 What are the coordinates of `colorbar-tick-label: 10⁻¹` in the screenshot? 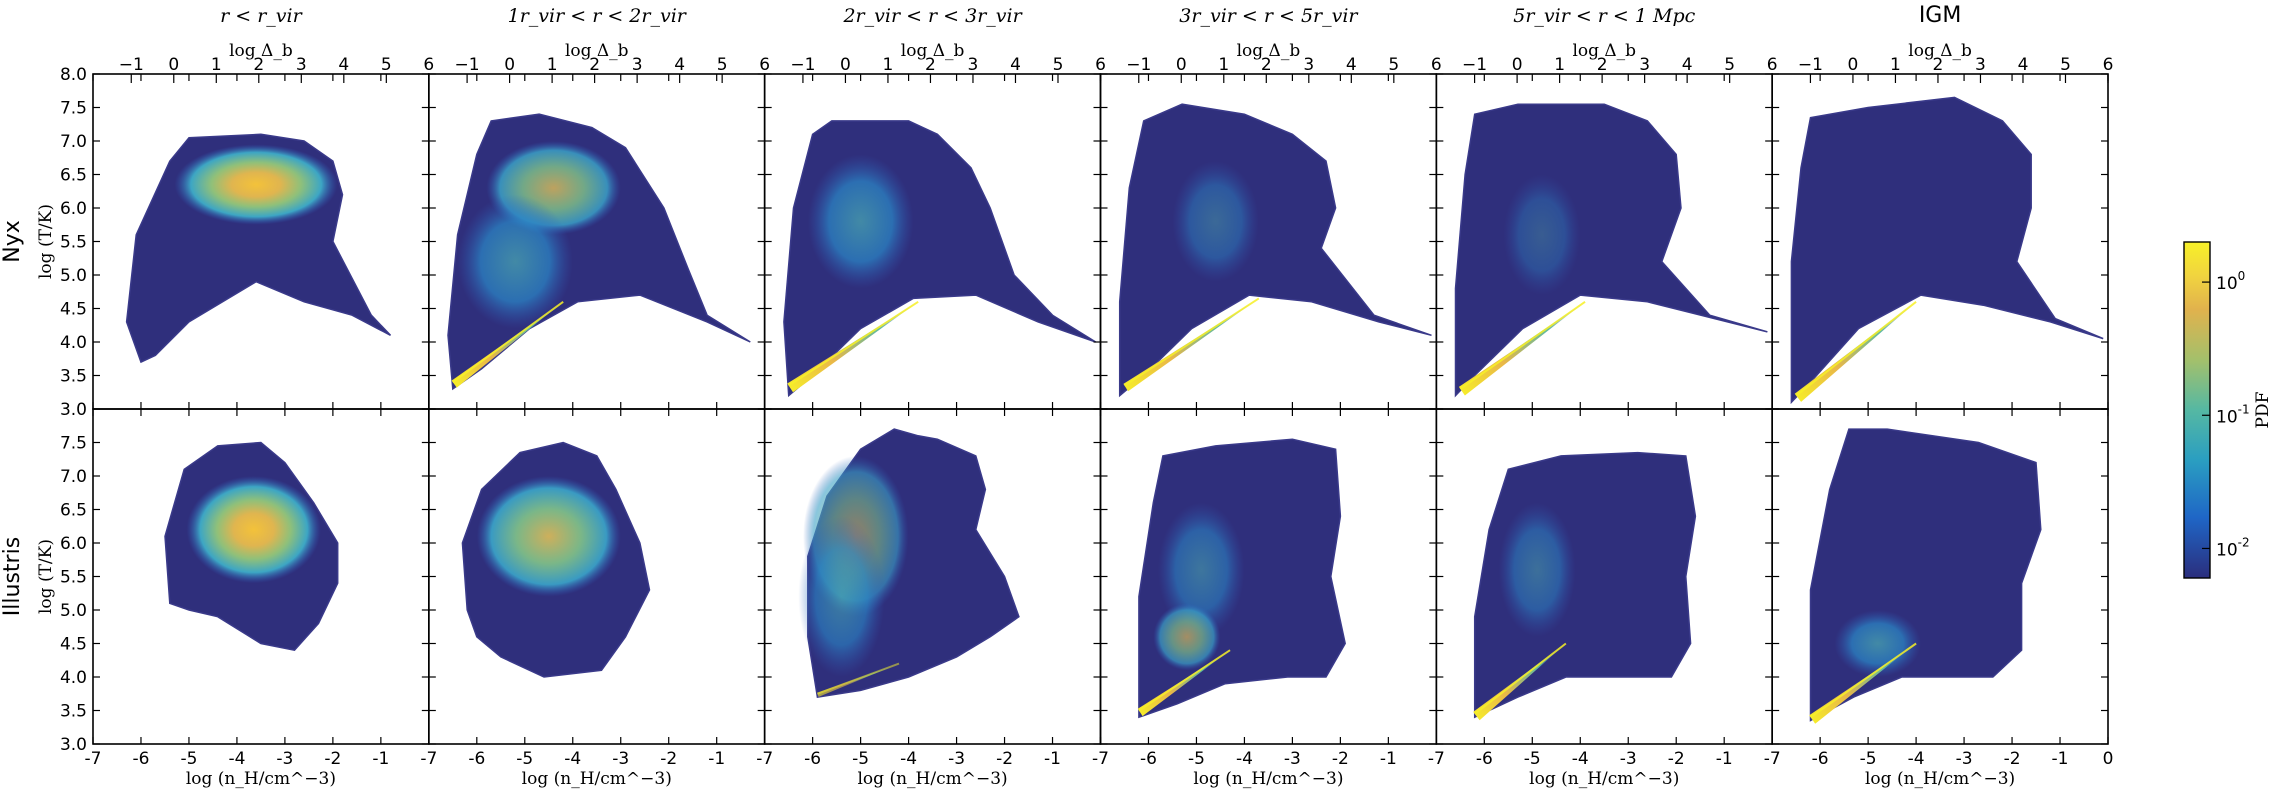 It's located at (2233, 414).